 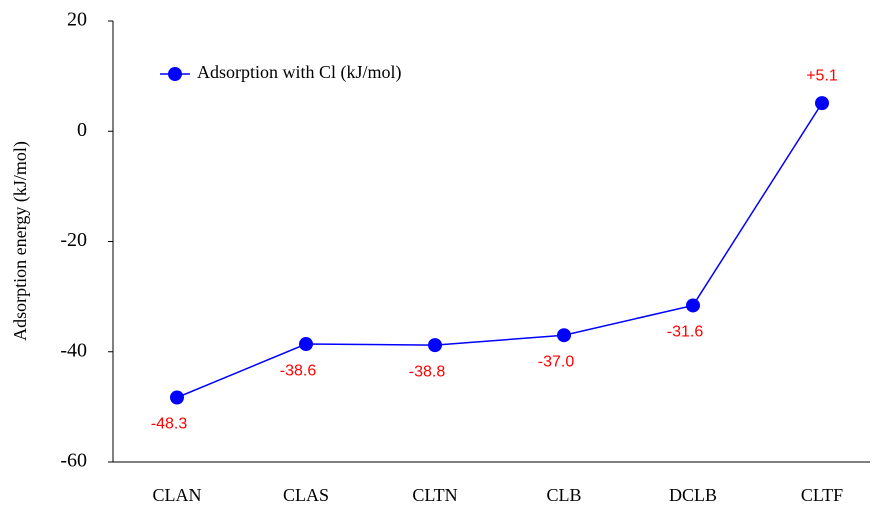 What do you see at coordinates (306, 495) in the screenshot?
I see `x-tick-label: CLAS` at bounding box center [306, 495].